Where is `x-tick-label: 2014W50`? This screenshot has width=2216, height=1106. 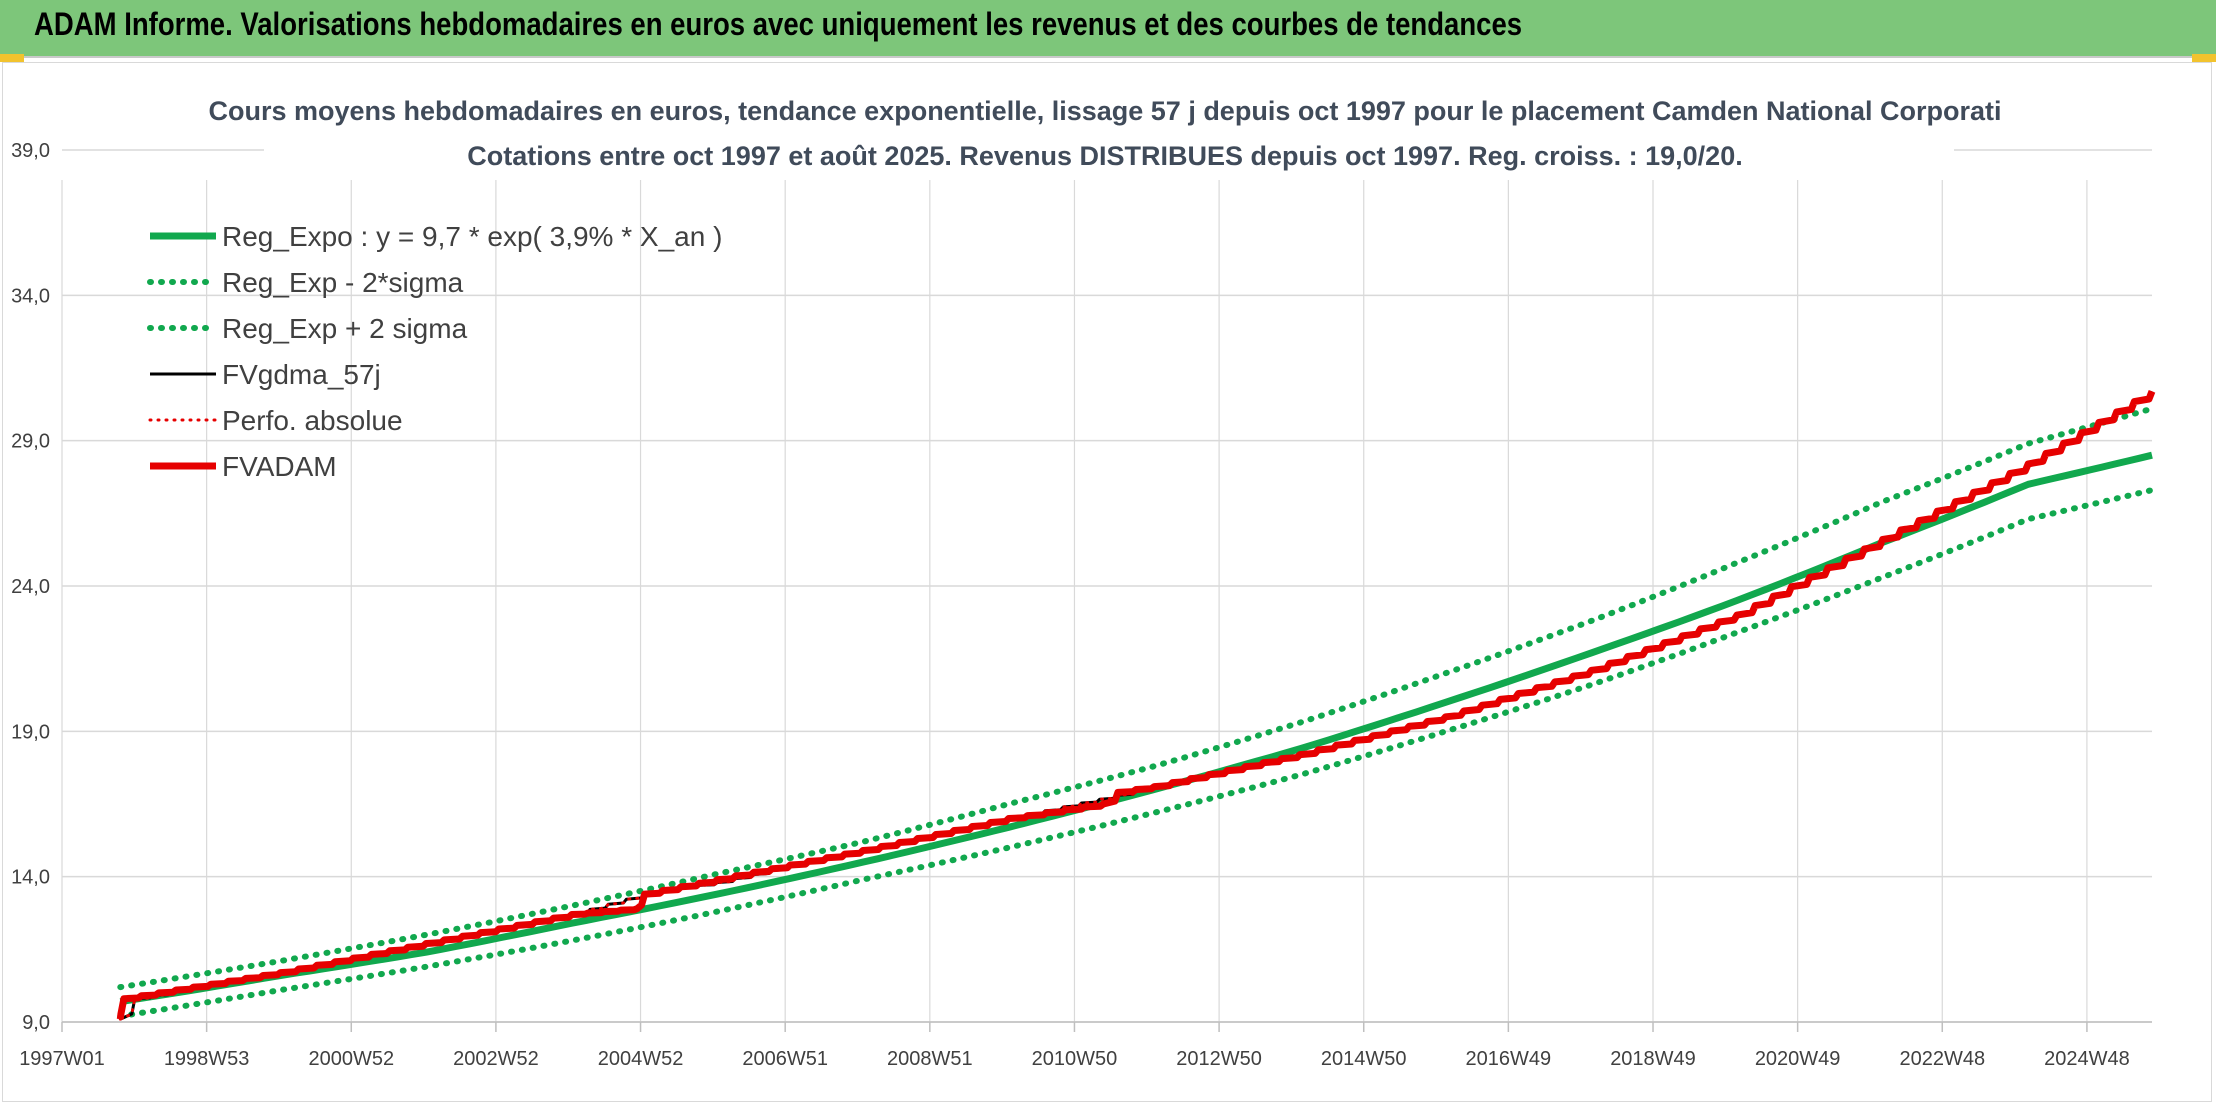 x-tick-label: 2014W50 is located at coordinates (1364, 1059).